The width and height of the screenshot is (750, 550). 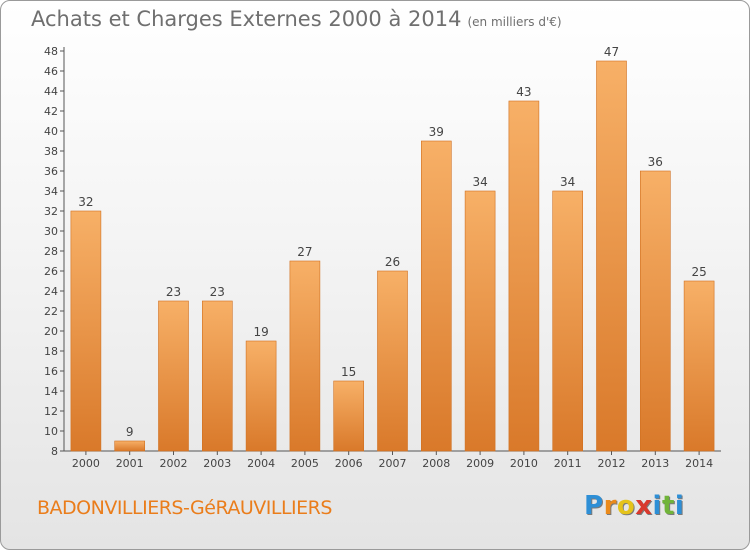 I want to click on y-tick-label: 42, so click(x=51, y=111).